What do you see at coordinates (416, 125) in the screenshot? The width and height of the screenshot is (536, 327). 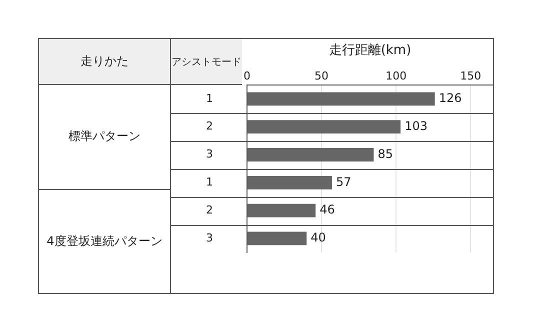 I see `data-label: 103` at bounding box center [416, 125].